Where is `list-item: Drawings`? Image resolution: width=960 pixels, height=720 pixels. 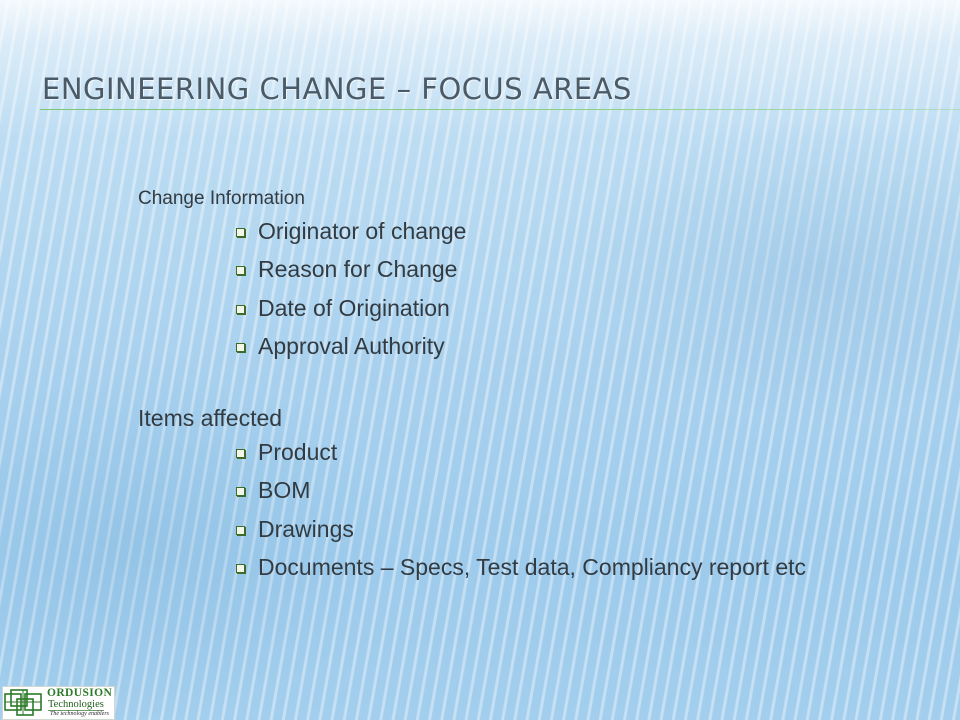
list-item: Drawings is located at coordinates (576, 529).